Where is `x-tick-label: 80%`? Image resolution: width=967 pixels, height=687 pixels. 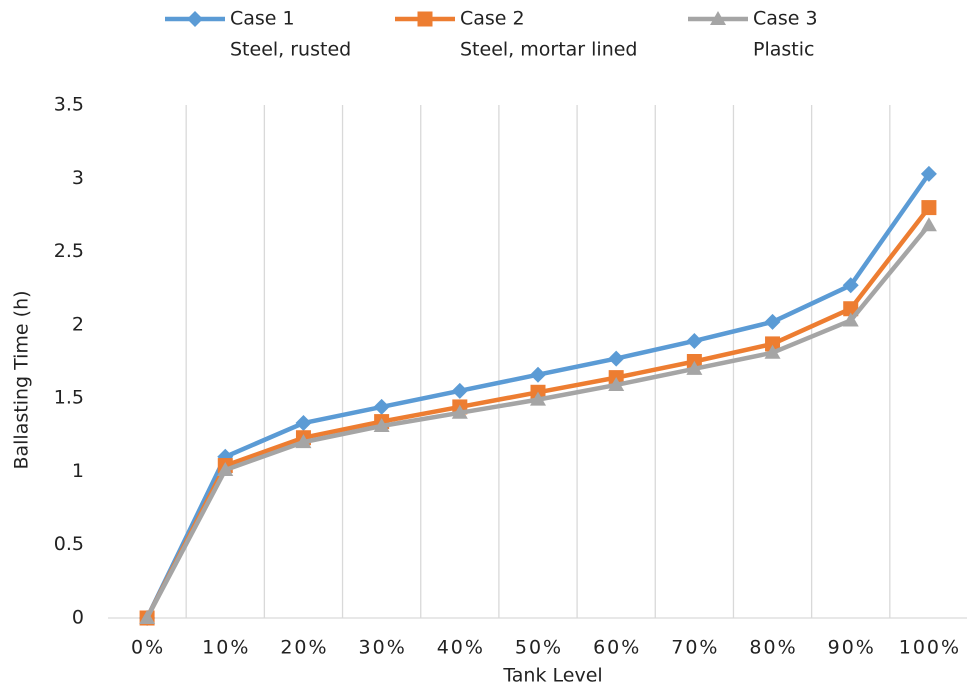 x-tick-label: 80% is located at coordinates (773, 648).